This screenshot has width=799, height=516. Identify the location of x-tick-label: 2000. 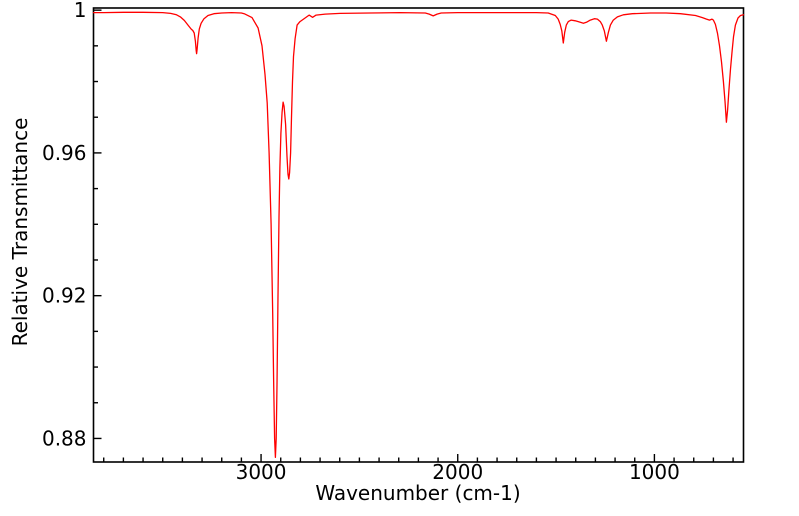
(457, 472).